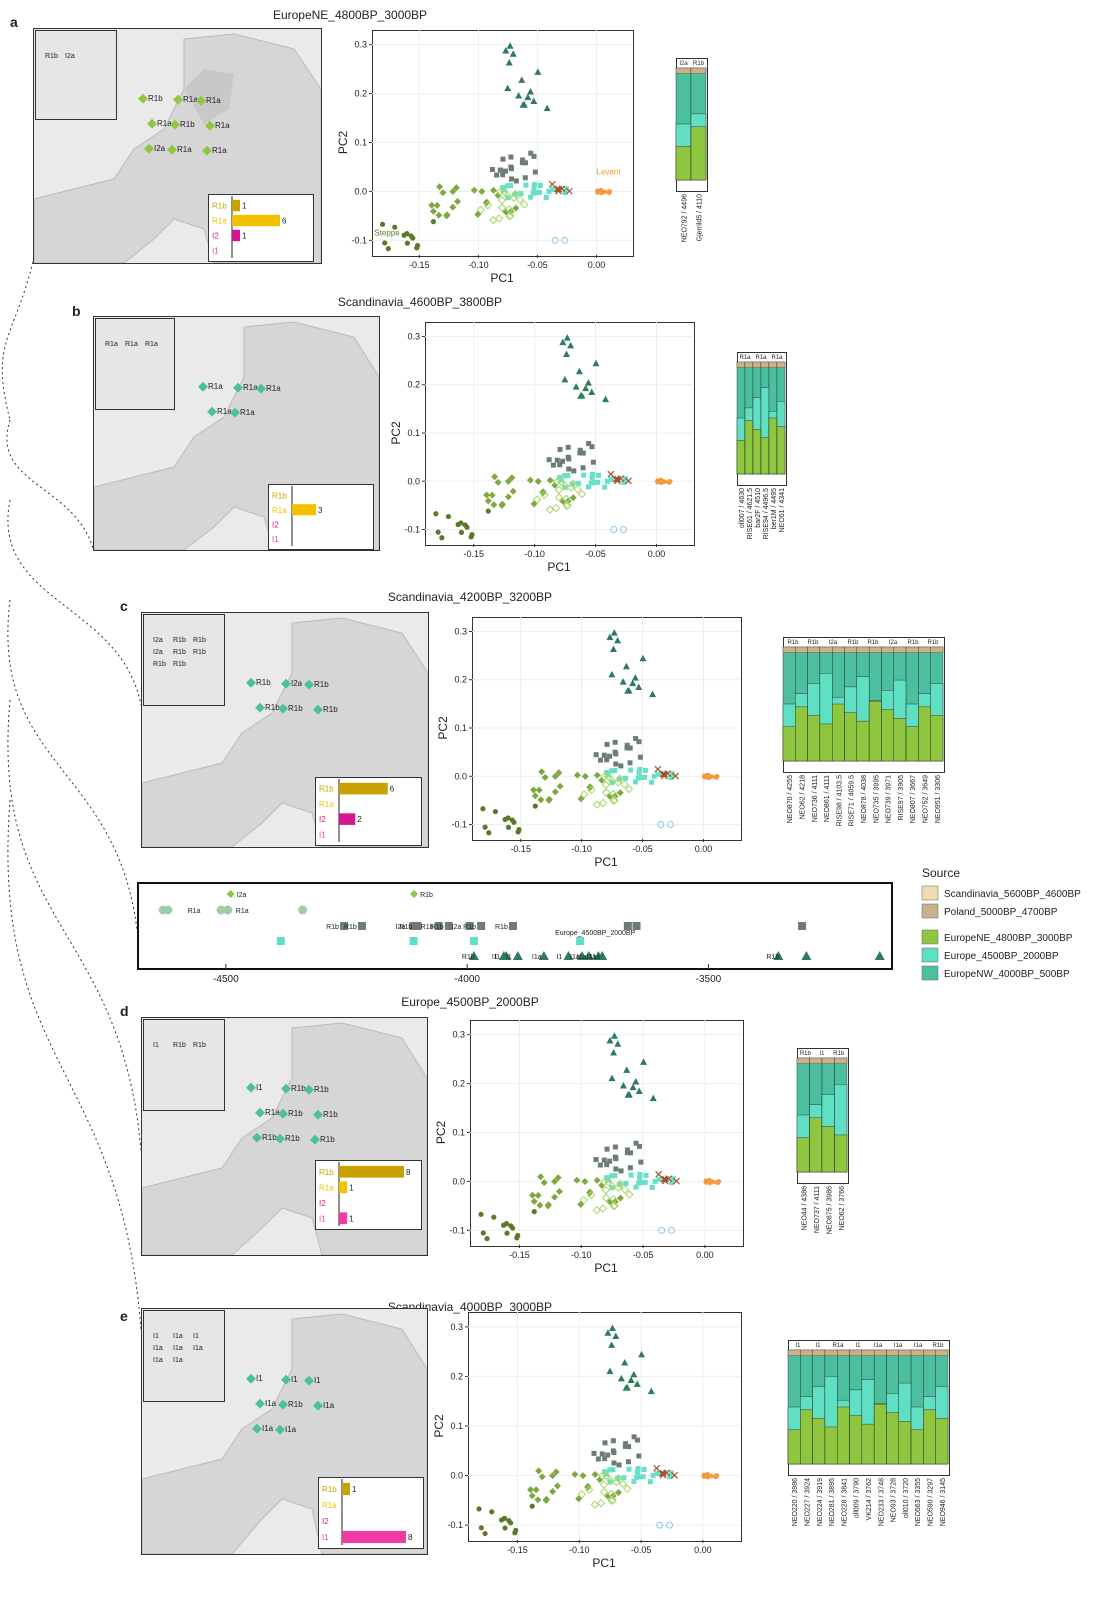 The image size is (1111, 1617). I want to click on panel-title-c: Scandinavia_4200BP_3200BP, so click(470, 597).